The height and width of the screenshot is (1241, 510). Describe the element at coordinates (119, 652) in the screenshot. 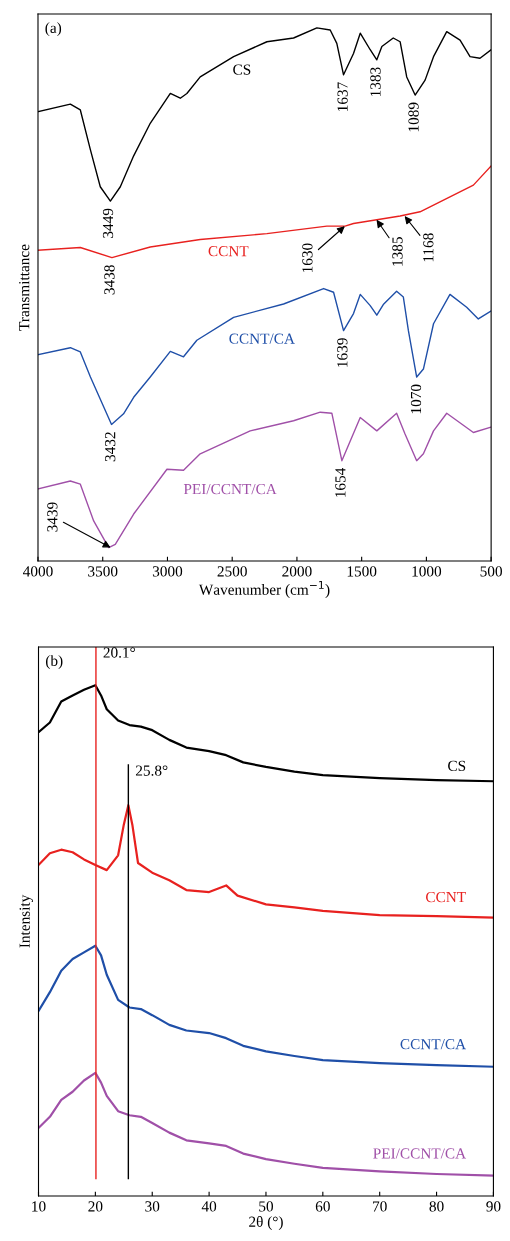

I see `ref-line-label: 20.1°` at that location.